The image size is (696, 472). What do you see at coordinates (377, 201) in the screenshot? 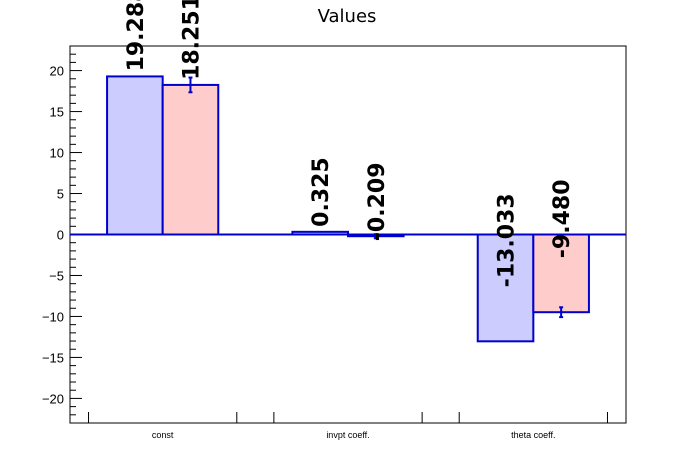
I see `data-label: -0.209` at bounding box center [377, 201].